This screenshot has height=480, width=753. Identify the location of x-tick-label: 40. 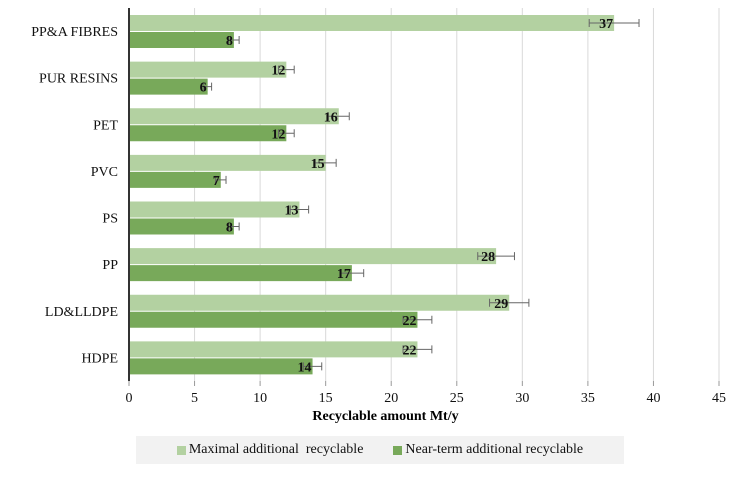
(653, 398).